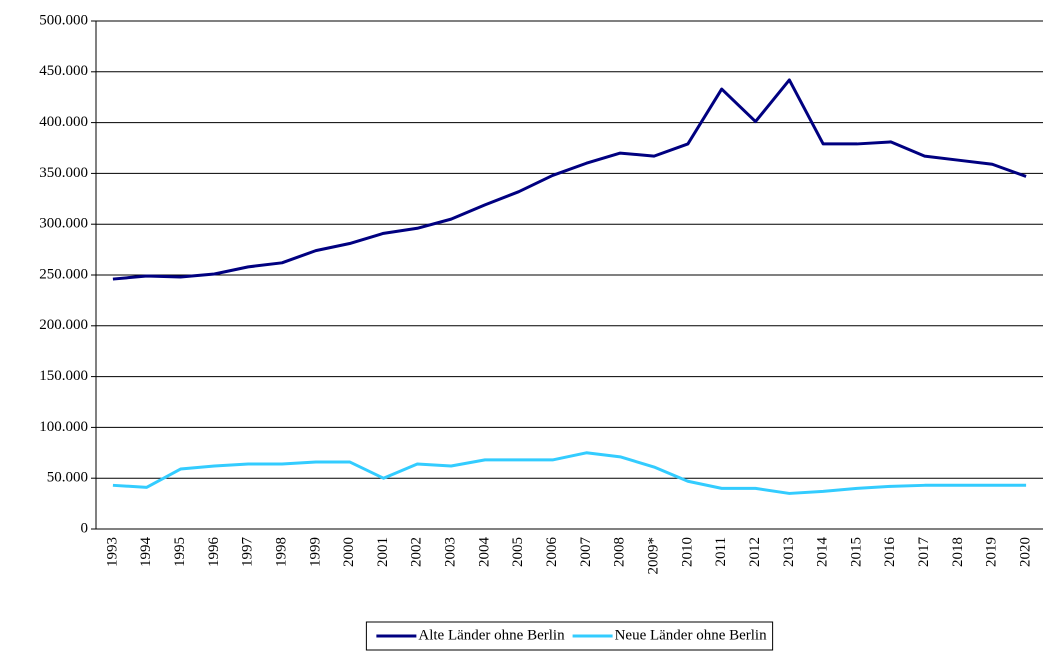 The height and width of the screenshot is (657, 1045). I want to click on x-tick-label: 1995, so click(180, 552).